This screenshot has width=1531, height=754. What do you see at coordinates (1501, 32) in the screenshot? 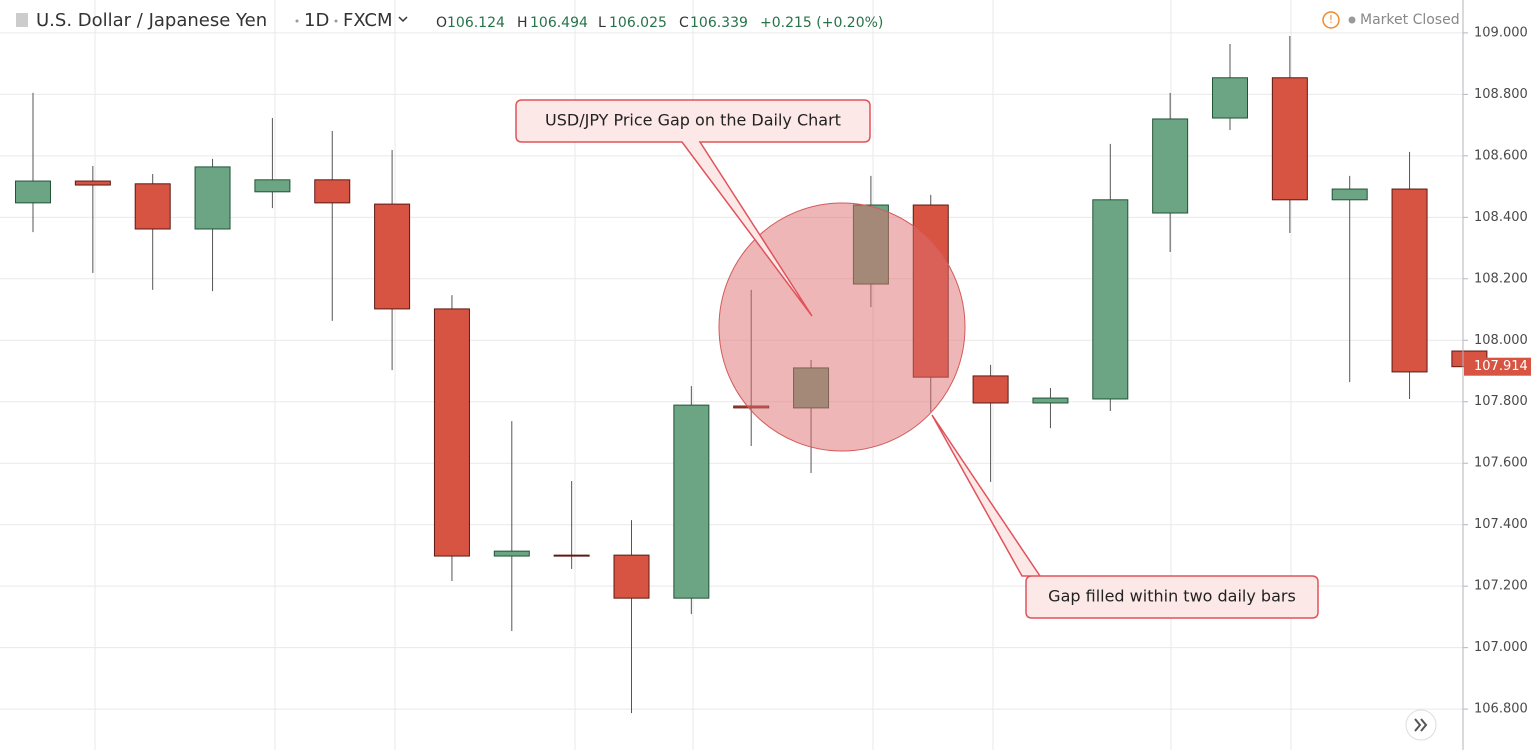
I see `y-tick-label: 109.000` at bounding box center [1501, 32].